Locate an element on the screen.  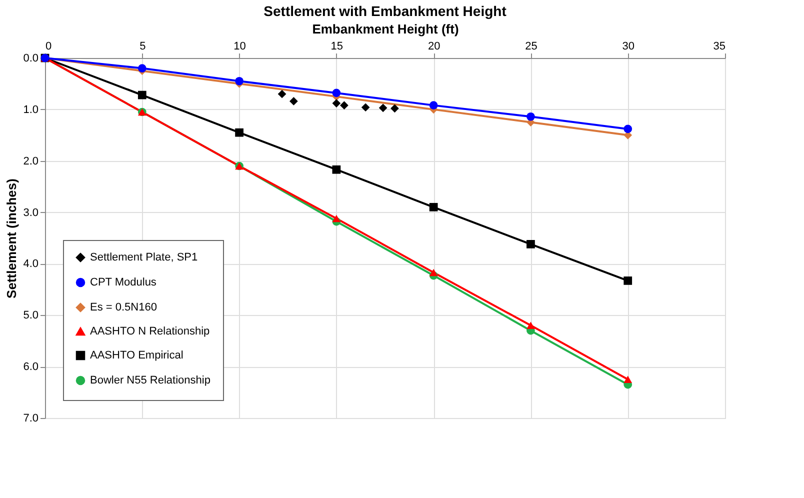
legend-label: Settlement Plate, SP1 is located at coordinates (144, 258).